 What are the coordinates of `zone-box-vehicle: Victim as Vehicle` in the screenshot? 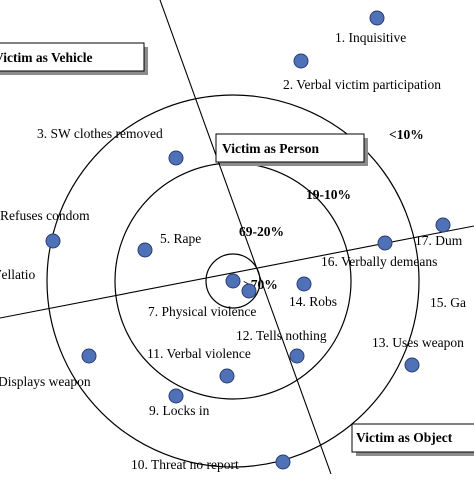 It's located at (74, 58).